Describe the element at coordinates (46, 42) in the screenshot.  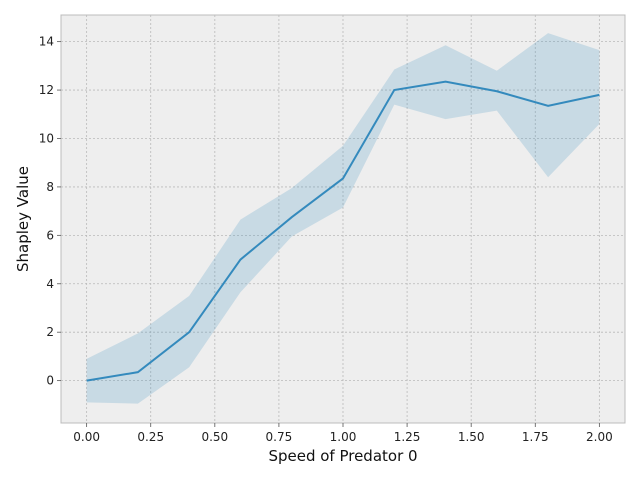
I see `y-tick-label: 14` at that location.